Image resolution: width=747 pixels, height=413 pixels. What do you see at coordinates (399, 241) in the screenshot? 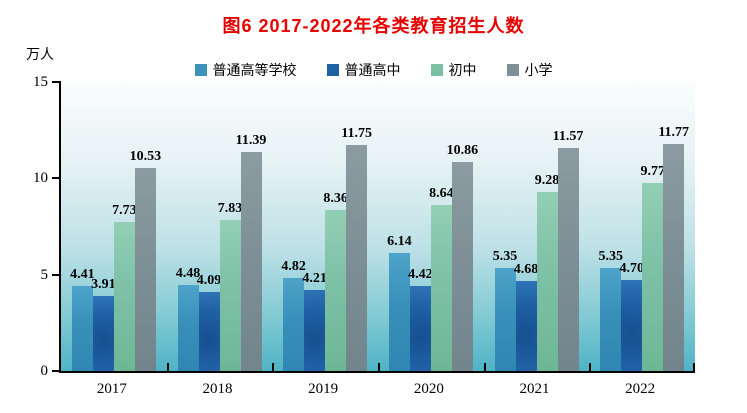
I see `bar-value-label: 6.14` at bounding box center [399, 241].